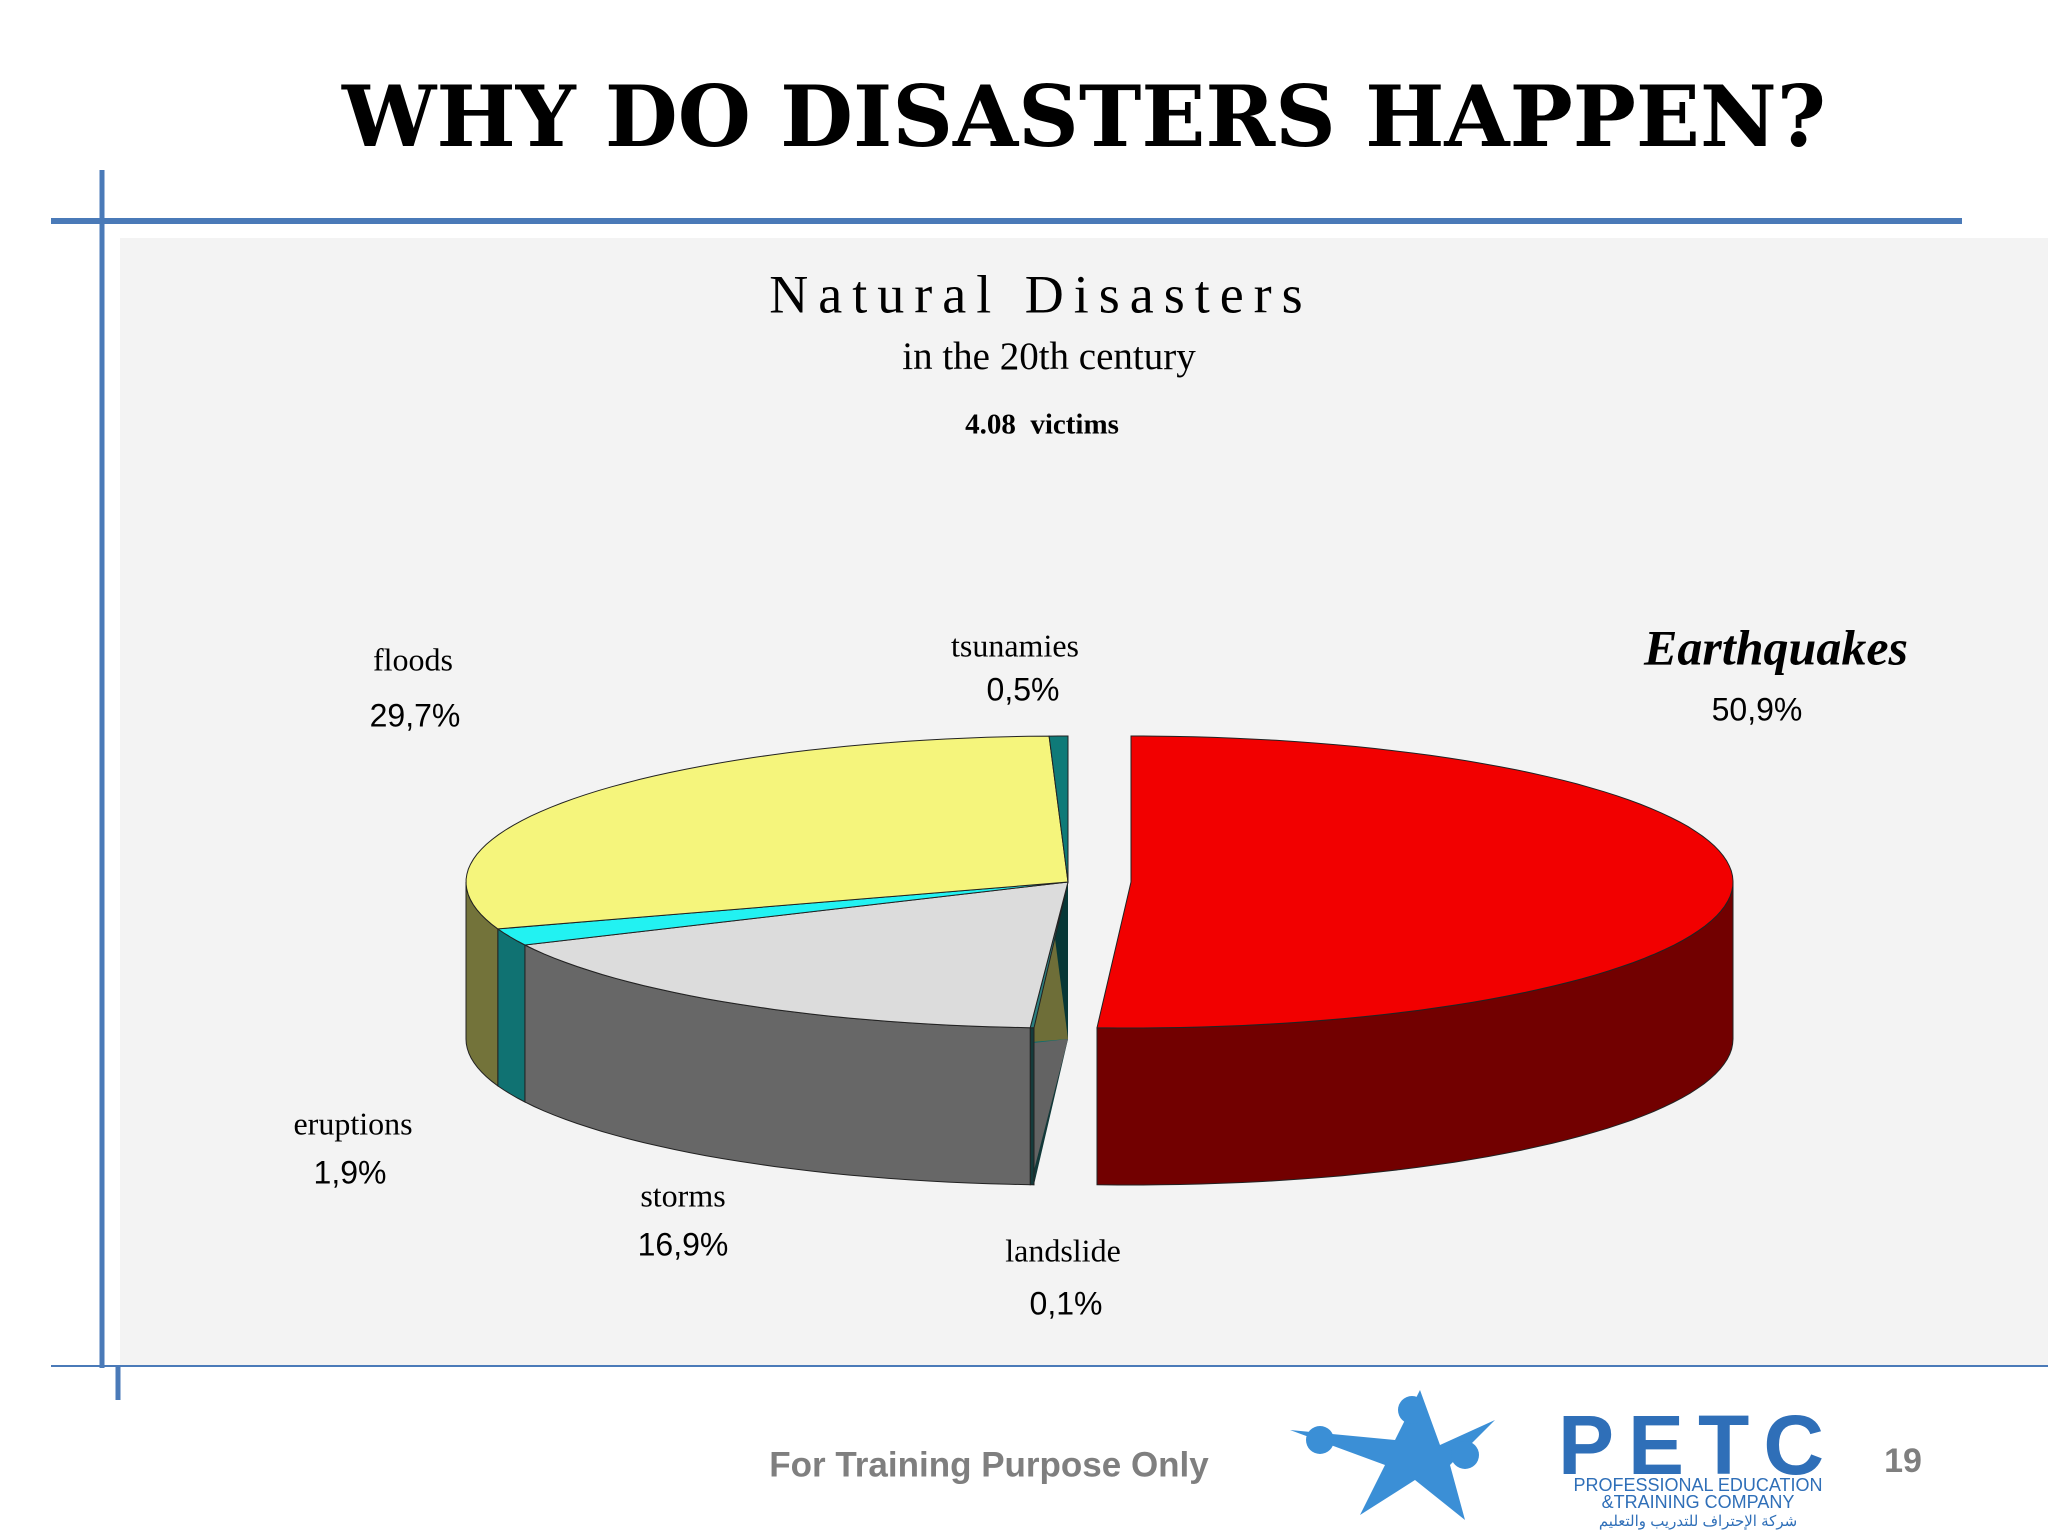  Describe the element at coordinates (352, 1123) in the screenshot. I see `slice-name: eruptions` at that location.